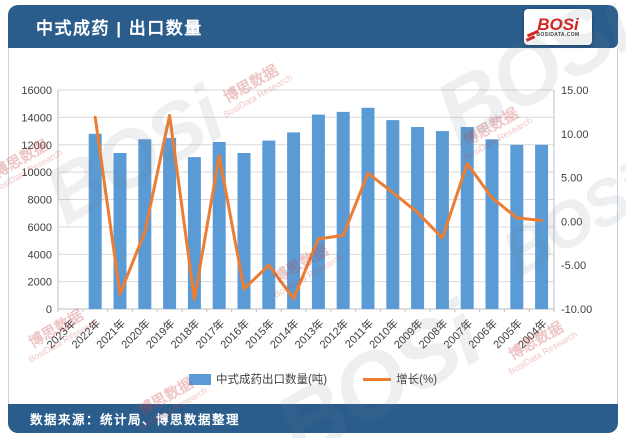 The width and height of the screenshot is (626, 438). I want to click on right-axis-tick: 5.00, so click(571, 179).